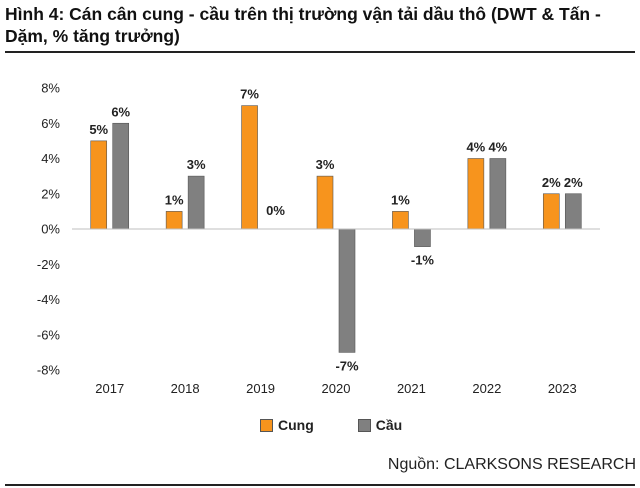 This screenshot has height=488, width=640. What do you see at coordinates (49, 334) in the screenshot?
I see `y-tick-label: -6%` at bounding box center [49, 334].